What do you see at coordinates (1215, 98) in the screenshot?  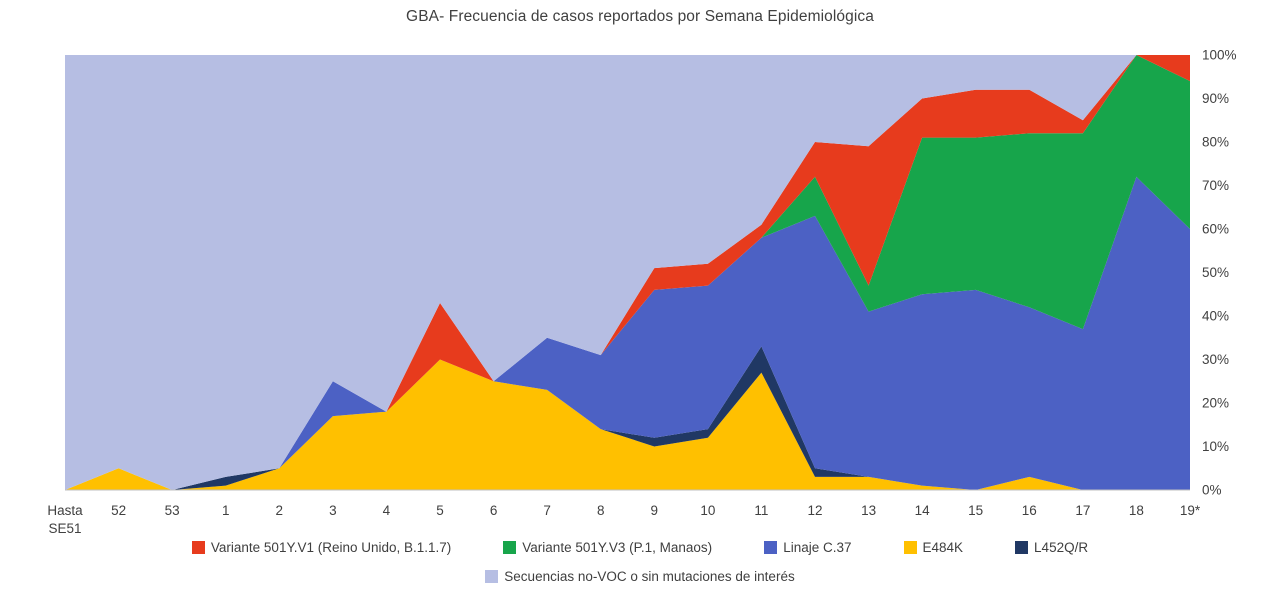 I see `y-axis-tick-label: 90%` at bounding box center [1215, 98].